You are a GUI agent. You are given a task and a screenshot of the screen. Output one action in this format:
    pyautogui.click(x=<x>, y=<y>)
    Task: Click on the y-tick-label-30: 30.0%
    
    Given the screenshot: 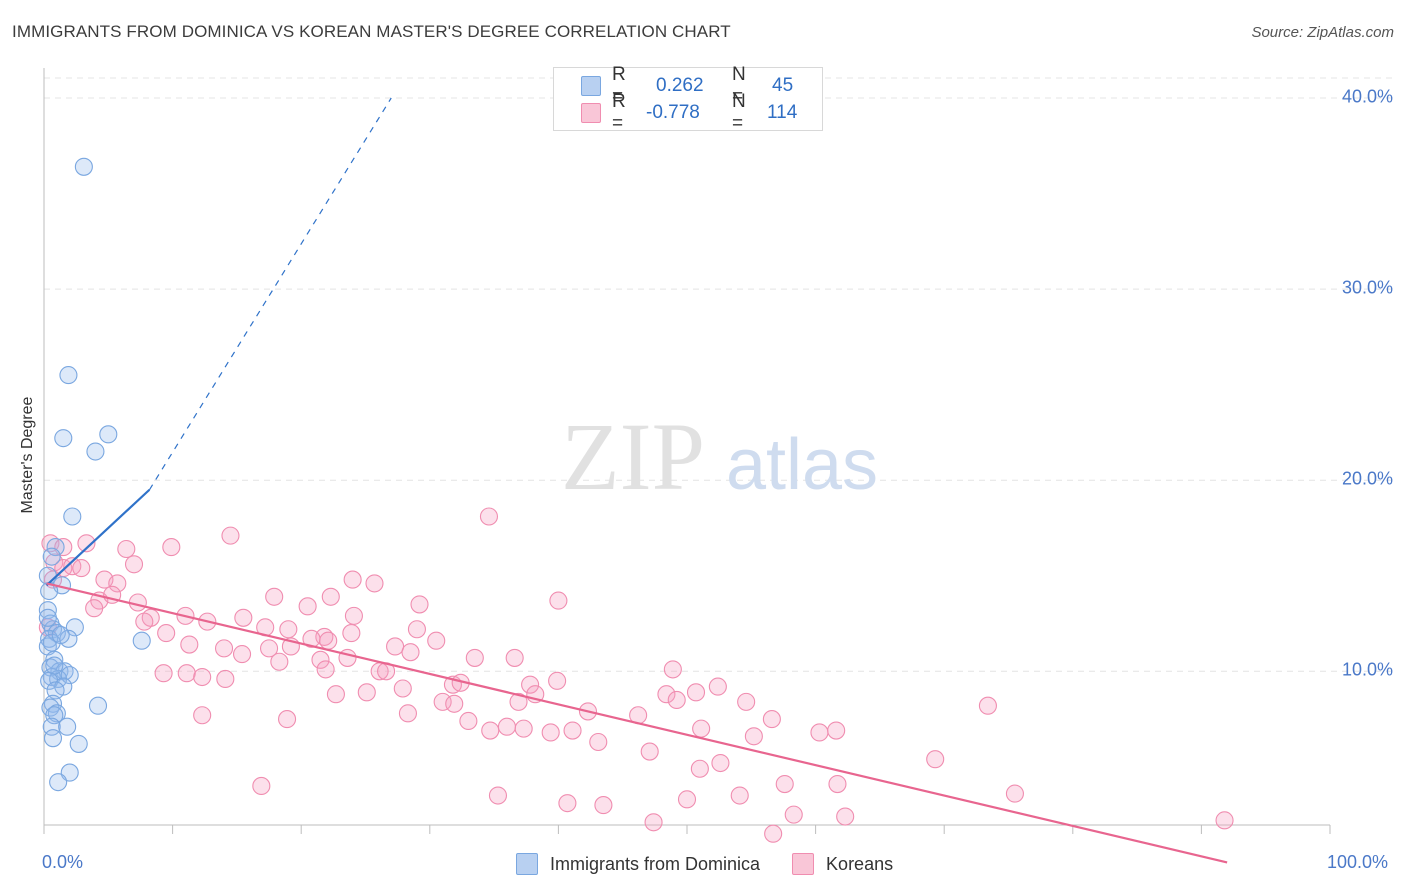 What is the action you would take?
    pyautogui.click(x=1367, y=287)
    